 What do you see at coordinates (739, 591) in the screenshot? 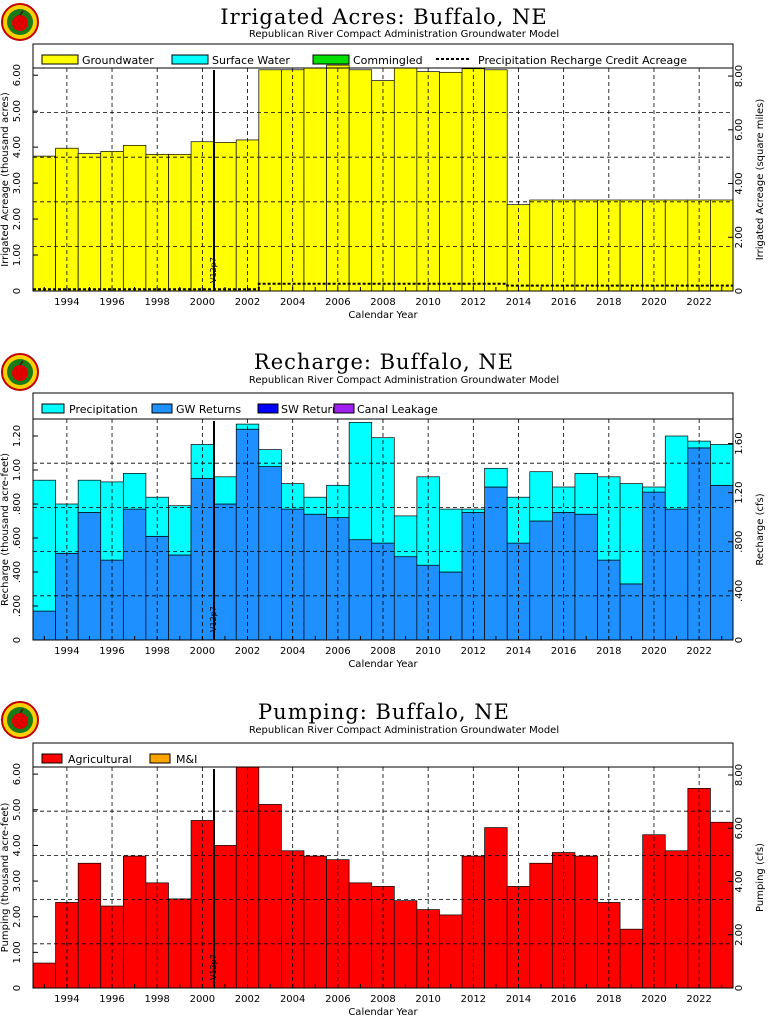
I see `y2tick-label: .400` at bounding box center [739, 591].